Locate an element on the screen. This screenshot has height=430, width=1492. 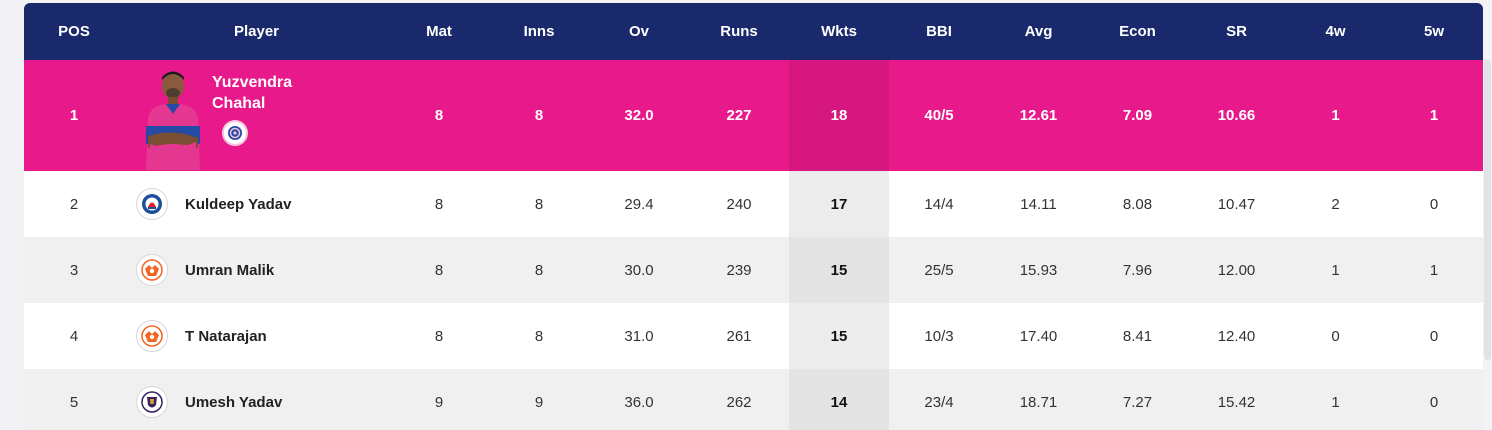
player-name: Yuzvendra Chahal is located at coordinates (252, 93).